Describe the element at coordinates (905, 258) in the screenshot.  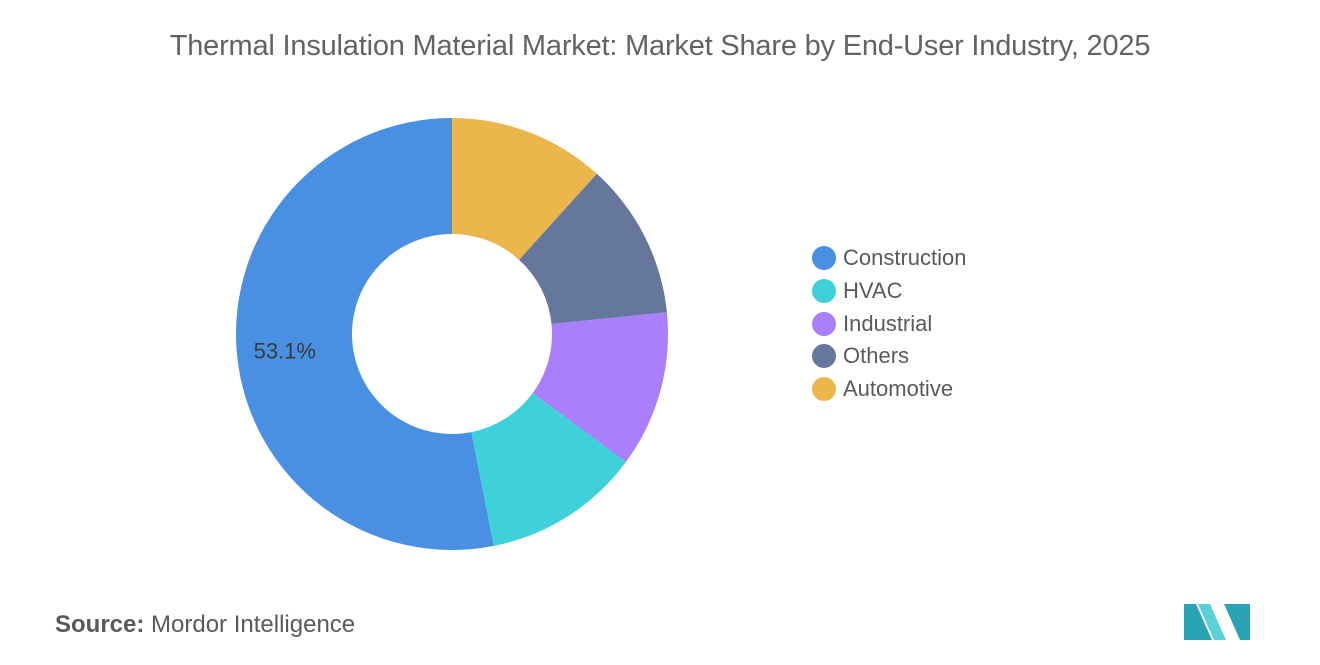
I see `legend-label: Construction` at that location.